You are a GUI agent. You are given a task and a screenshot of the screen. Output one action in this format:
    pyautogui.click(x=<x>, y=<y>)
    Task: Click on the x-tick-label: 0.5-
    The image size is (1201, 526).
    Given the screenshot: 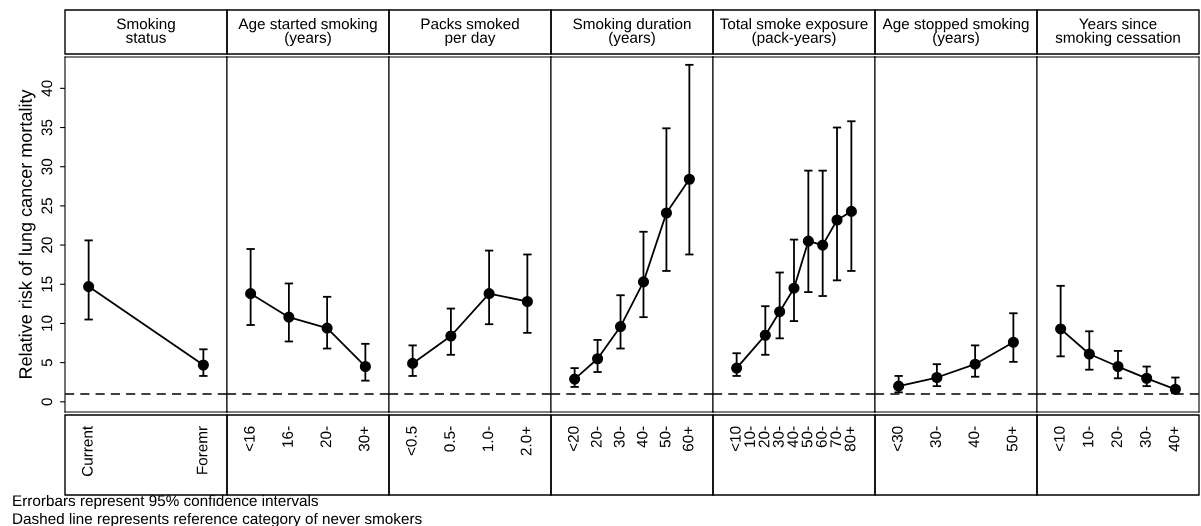 What is the action you would take?
    pyautogui.click(x=449, y=439)
    